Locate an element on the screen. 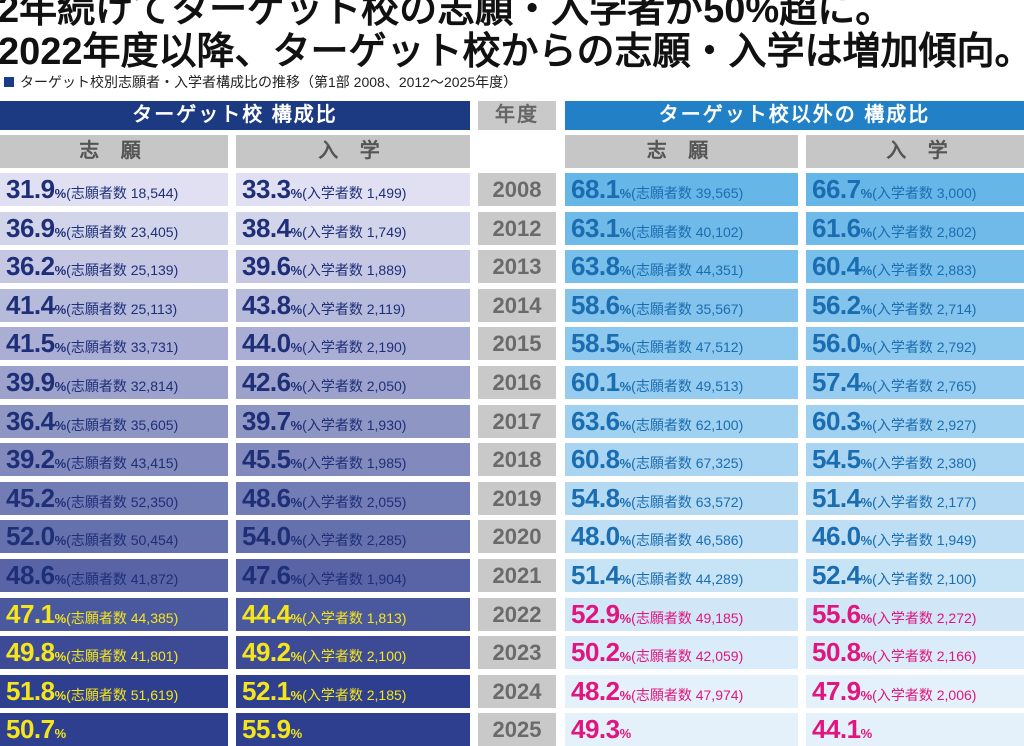 The image size is (1024, 746). percent-value: 51.4 is located at coordinates (836, 497).